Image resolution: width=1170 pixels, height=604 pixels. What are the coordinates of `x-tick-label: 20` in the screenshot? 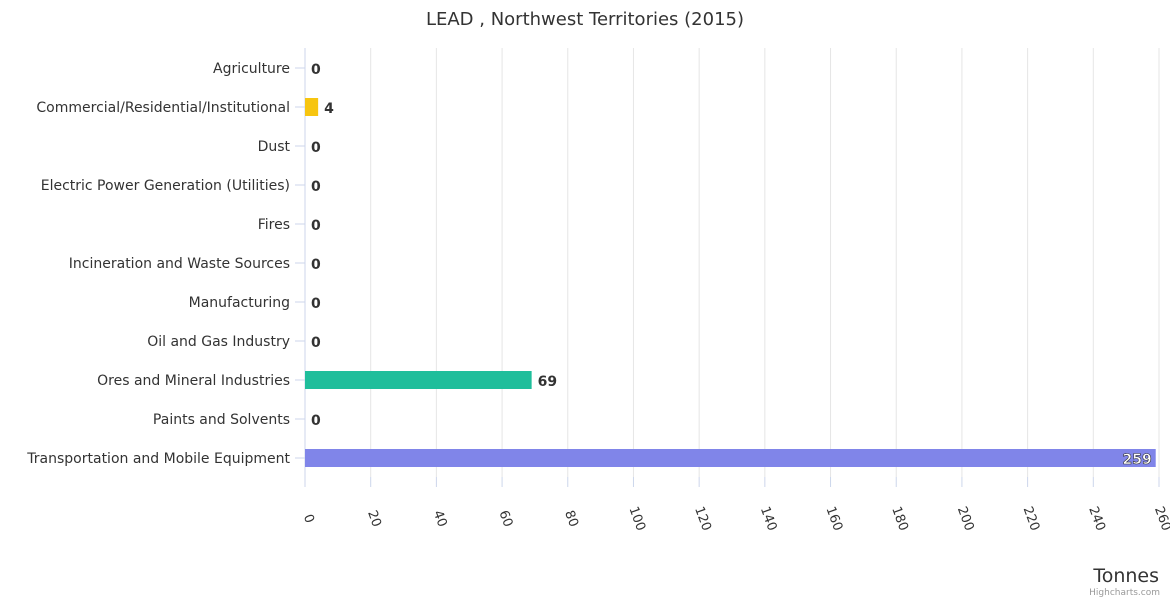 It's located at (374, 518).